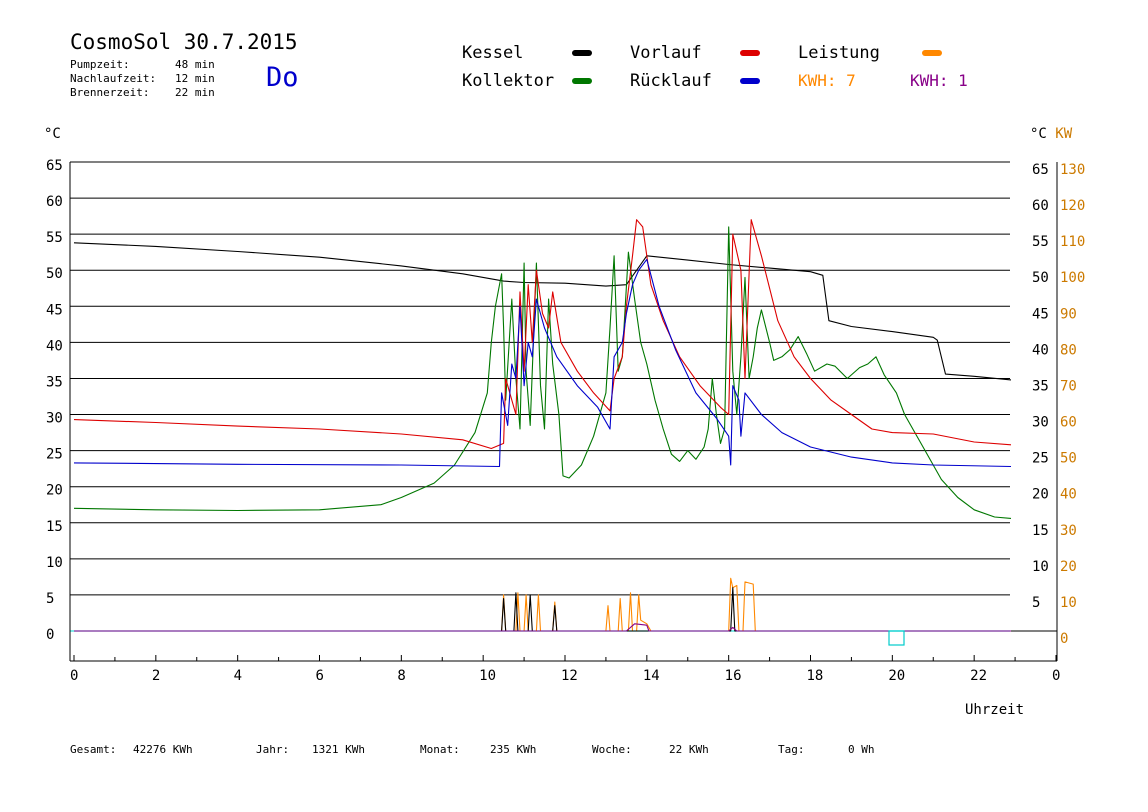 The image size is (1148, 812). Describe the element at coordinates (1040, 495) in the screenshot. I see `y-tick-label-right-temp: 20` at that location.